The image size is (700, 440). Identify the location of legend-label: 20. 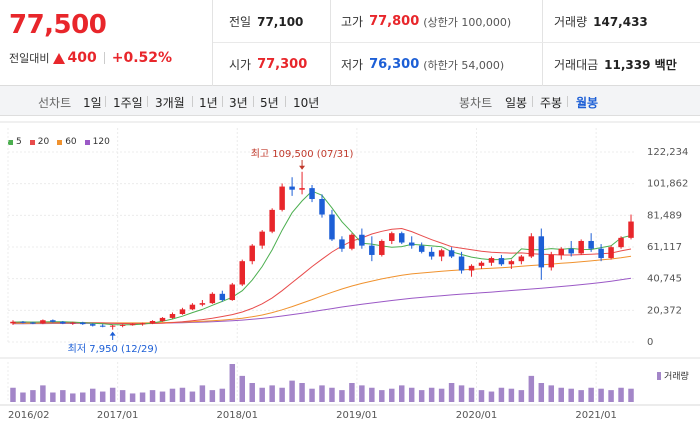
(43, 142).